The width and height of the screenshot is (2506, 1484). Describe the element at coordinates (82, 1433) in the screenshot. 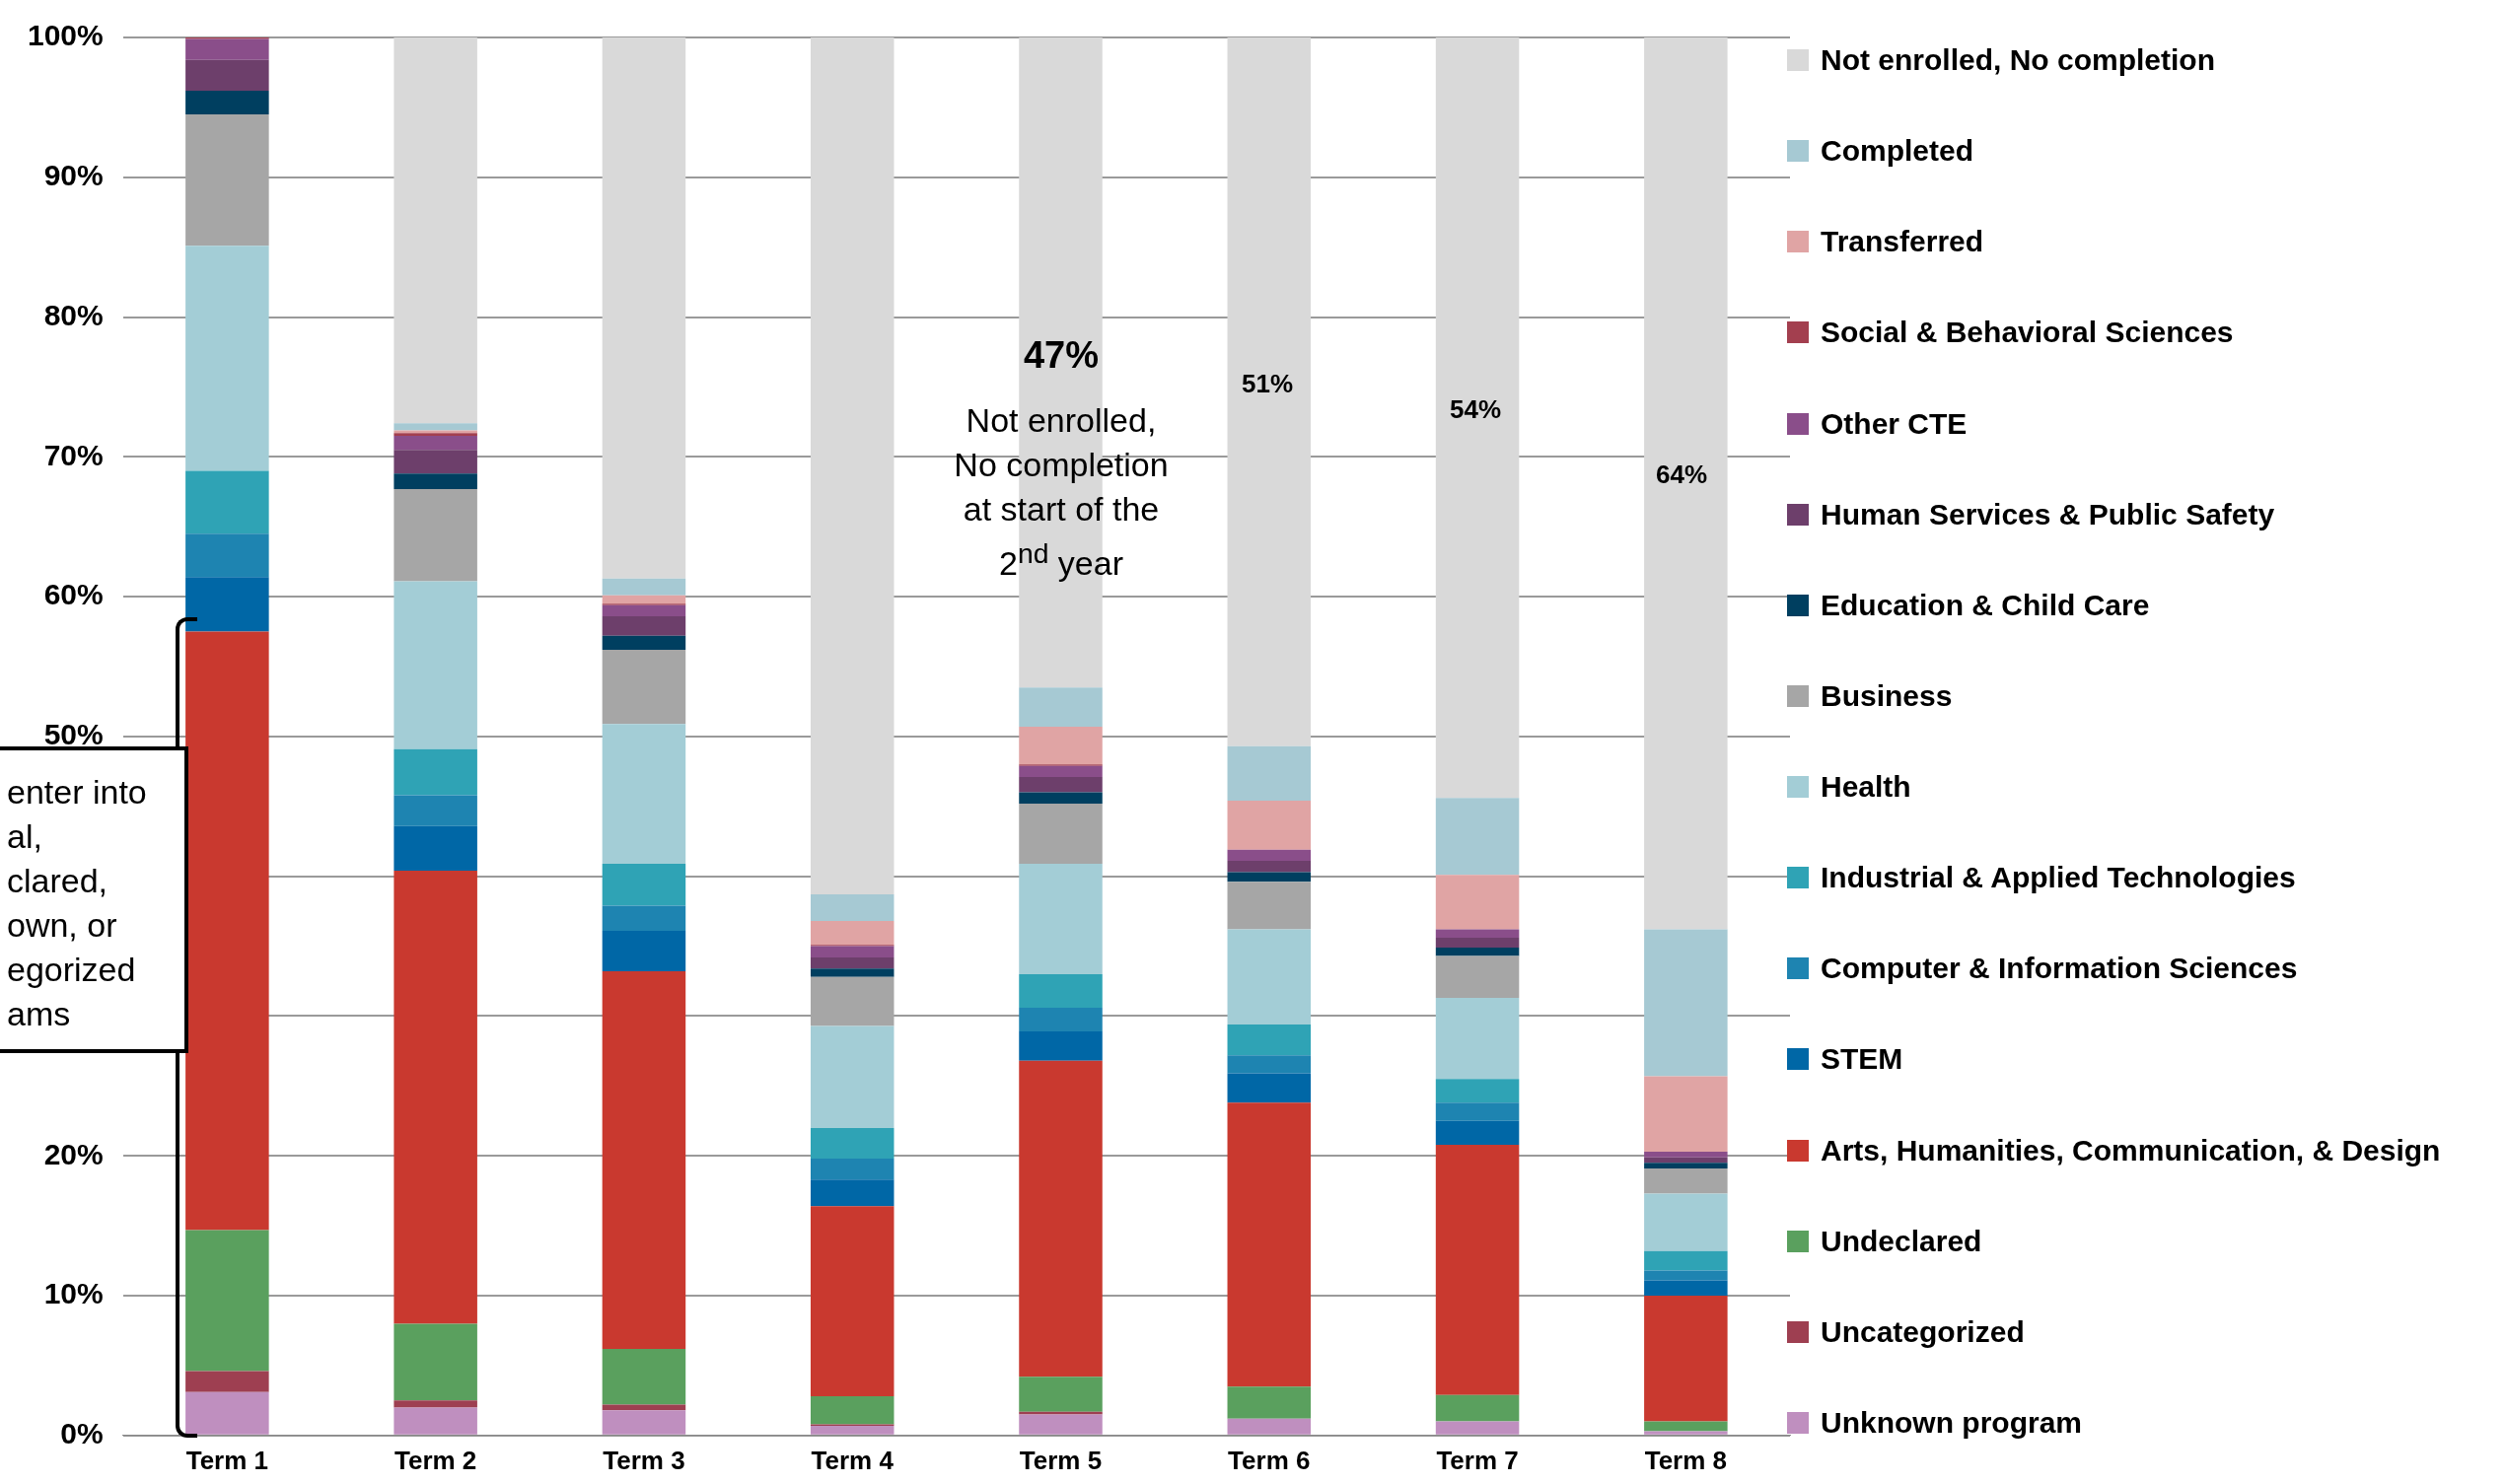

I see `y-tick-label: 0%` at that location.